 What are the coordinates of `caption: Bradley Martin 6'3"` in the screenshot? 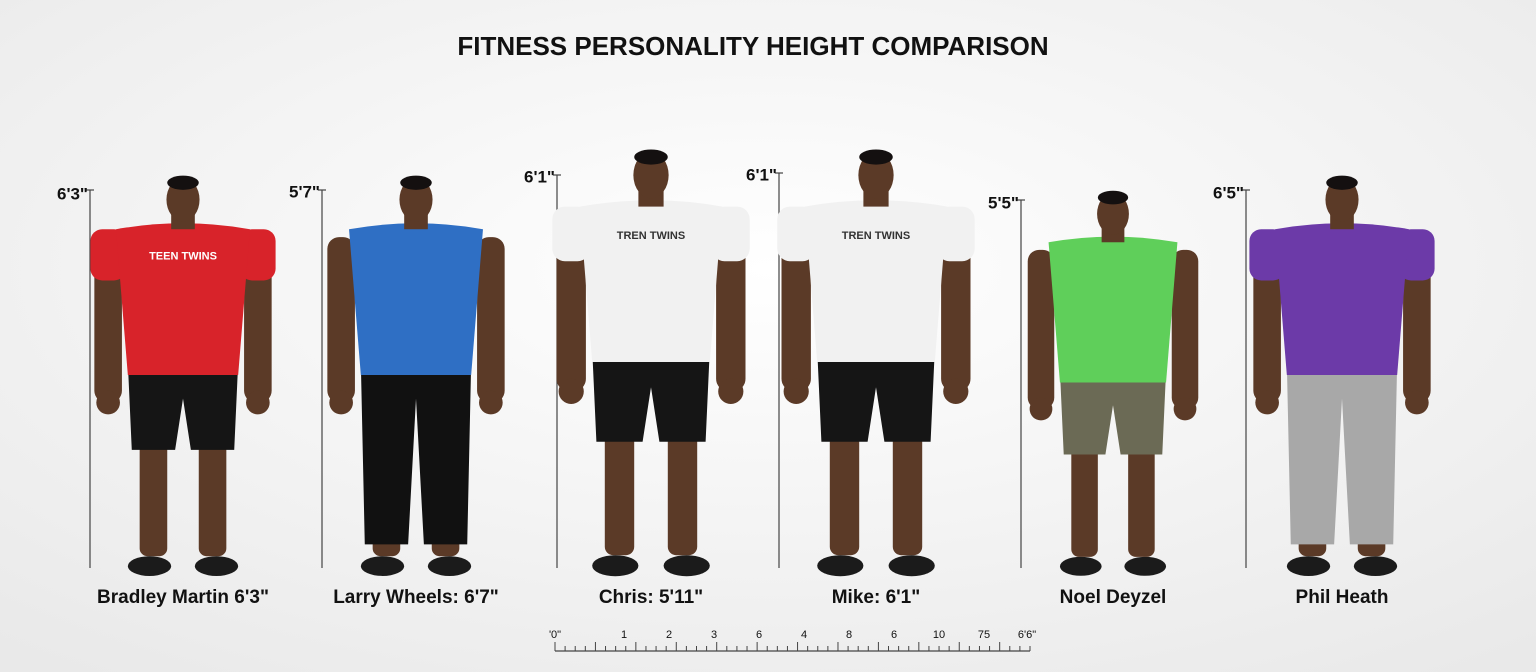 It's located at (183, 597).